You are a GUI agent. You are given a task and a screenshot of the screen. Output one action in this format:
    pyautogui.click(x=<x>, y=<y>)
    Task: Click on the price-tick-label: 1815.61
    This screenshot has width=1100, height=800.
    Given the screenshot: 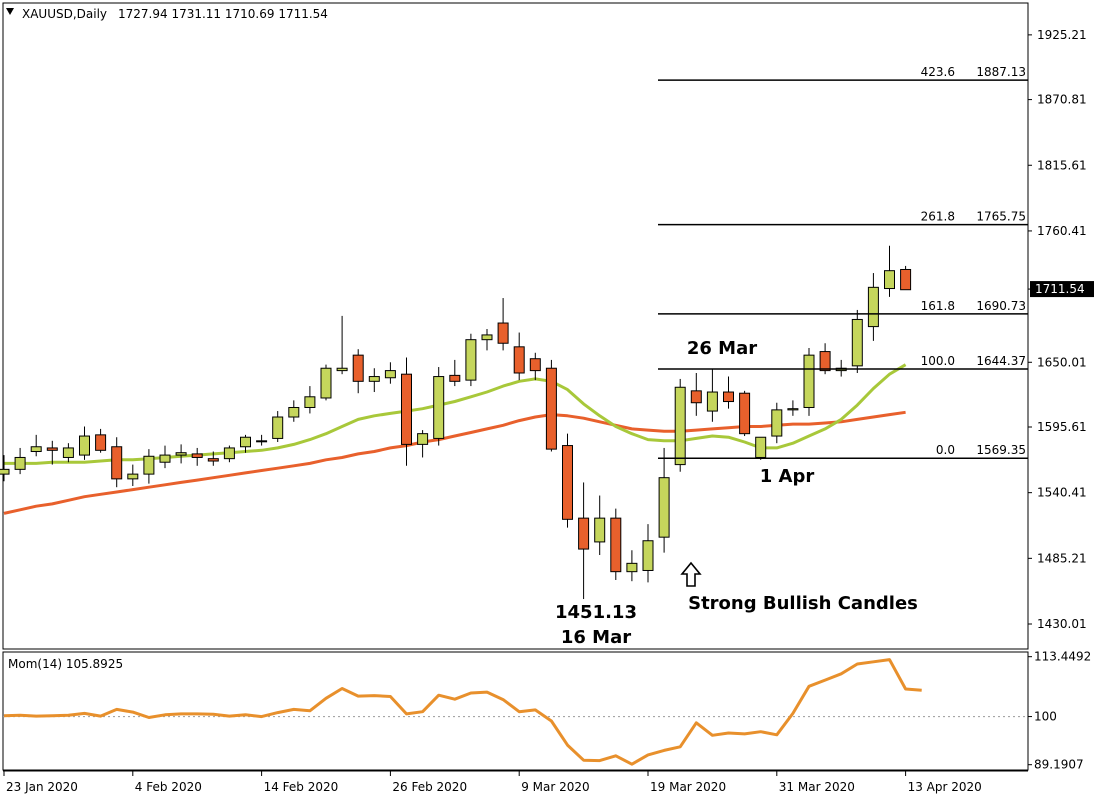 What is the action you would take?
    pyautogui.click(x=1062, y=165)
    